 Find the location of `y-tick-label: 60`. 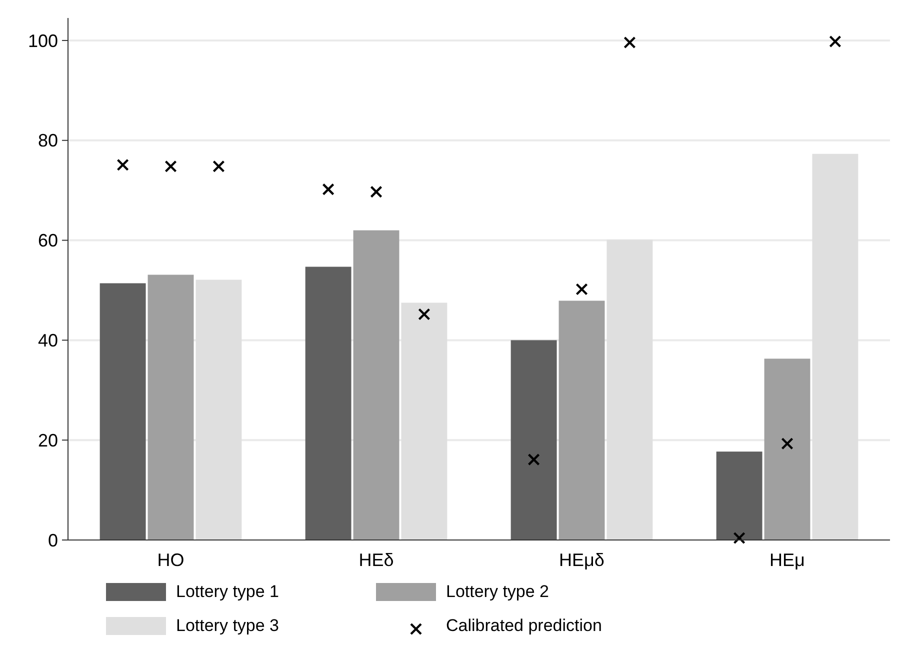

y-tick-label: 60 is located at coordinates (48, 240).